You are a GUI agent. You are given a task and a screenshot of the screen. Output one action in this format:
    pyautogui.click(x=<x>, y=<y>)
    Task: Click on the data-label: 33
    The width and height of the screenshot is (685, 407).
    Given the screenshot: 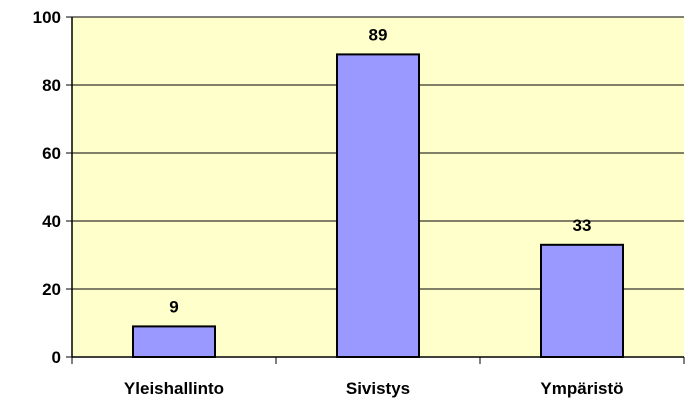 What is the action you would take?
    pyautogui.click(x=582, y=225)
    